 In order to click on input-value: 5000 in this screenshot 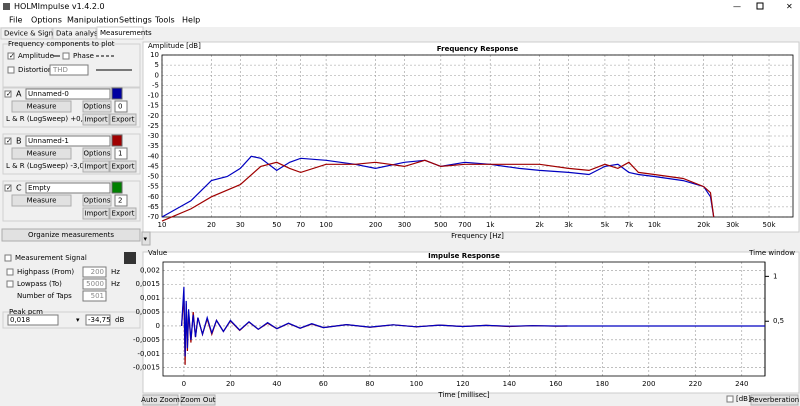, I will do `click(95, 284)`.